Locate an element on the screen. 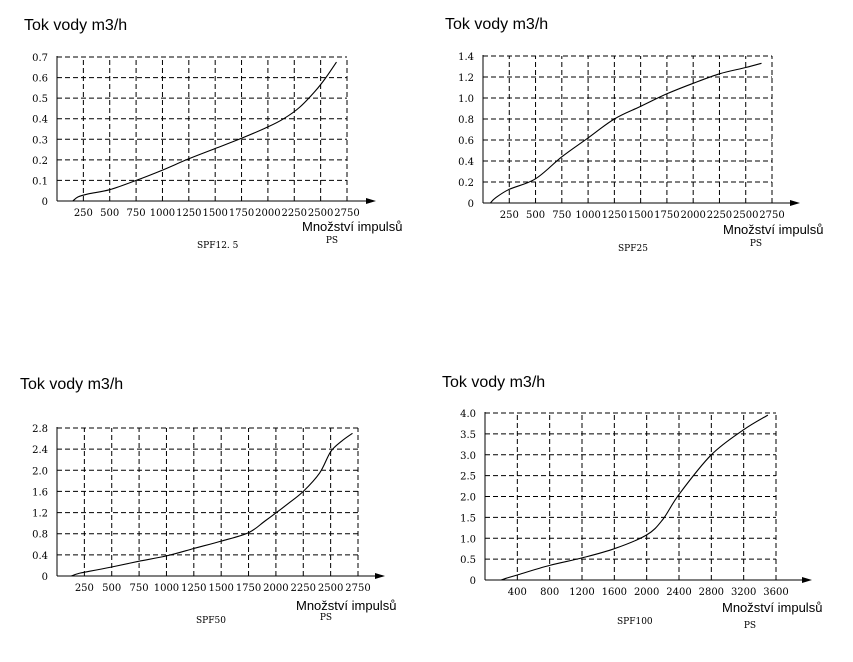 The height and width of the screenshot is (662, 853). x-tick-label: 400 is located at coordinates (517, 592).